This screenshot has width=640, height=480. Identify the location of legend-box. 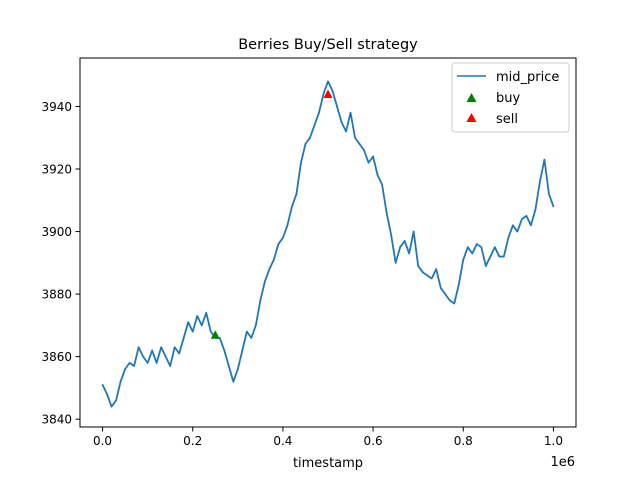
(510, 97).